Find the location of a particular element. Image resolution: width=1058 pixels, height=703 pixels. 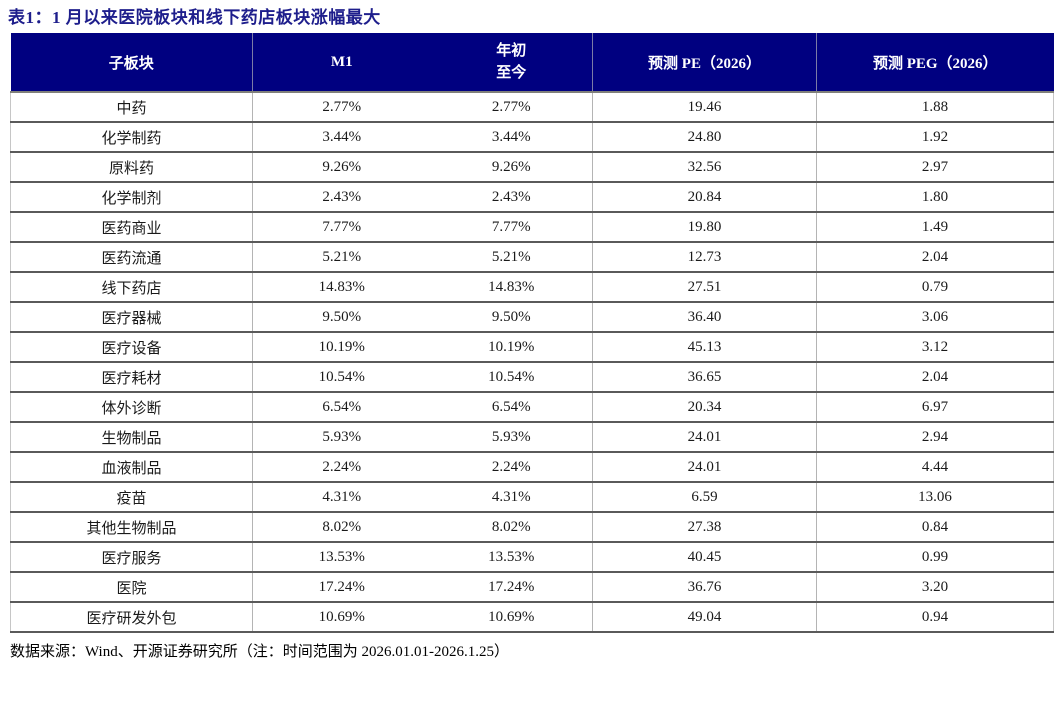

cell-ytd: 17.24% is located at coordinates (511, 587).